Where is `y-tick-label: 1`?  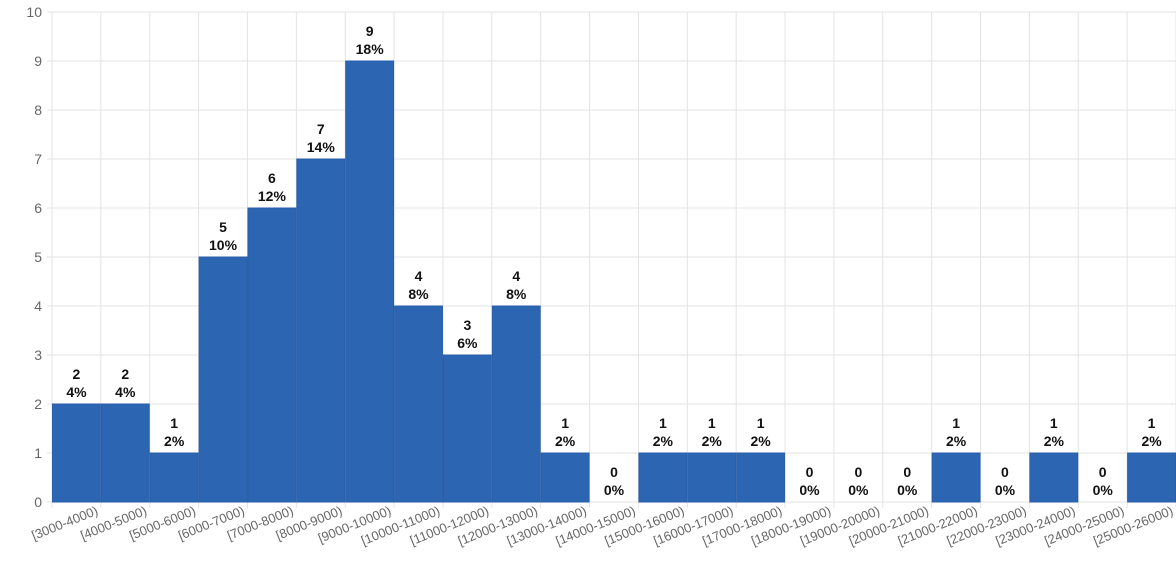 y-tick-label: 1 is located at coordinates (38, 453).